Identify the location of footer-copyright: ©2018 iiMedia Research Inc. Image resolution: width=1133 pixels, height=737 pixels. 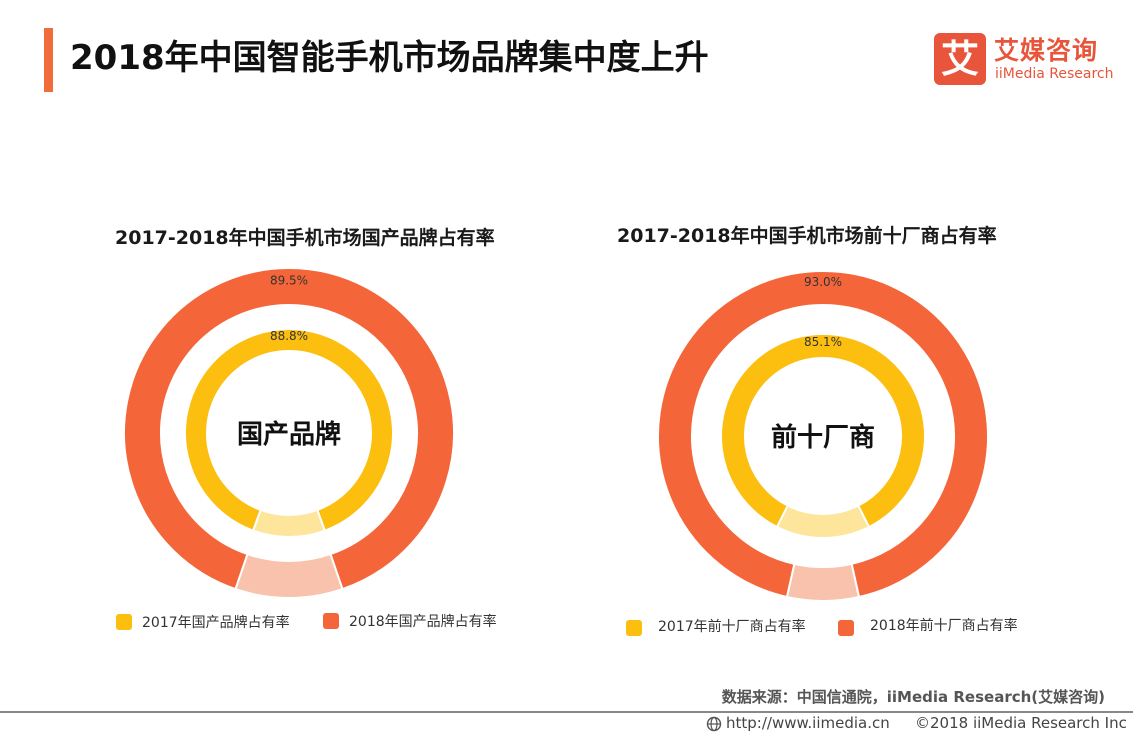
(1021, 723).